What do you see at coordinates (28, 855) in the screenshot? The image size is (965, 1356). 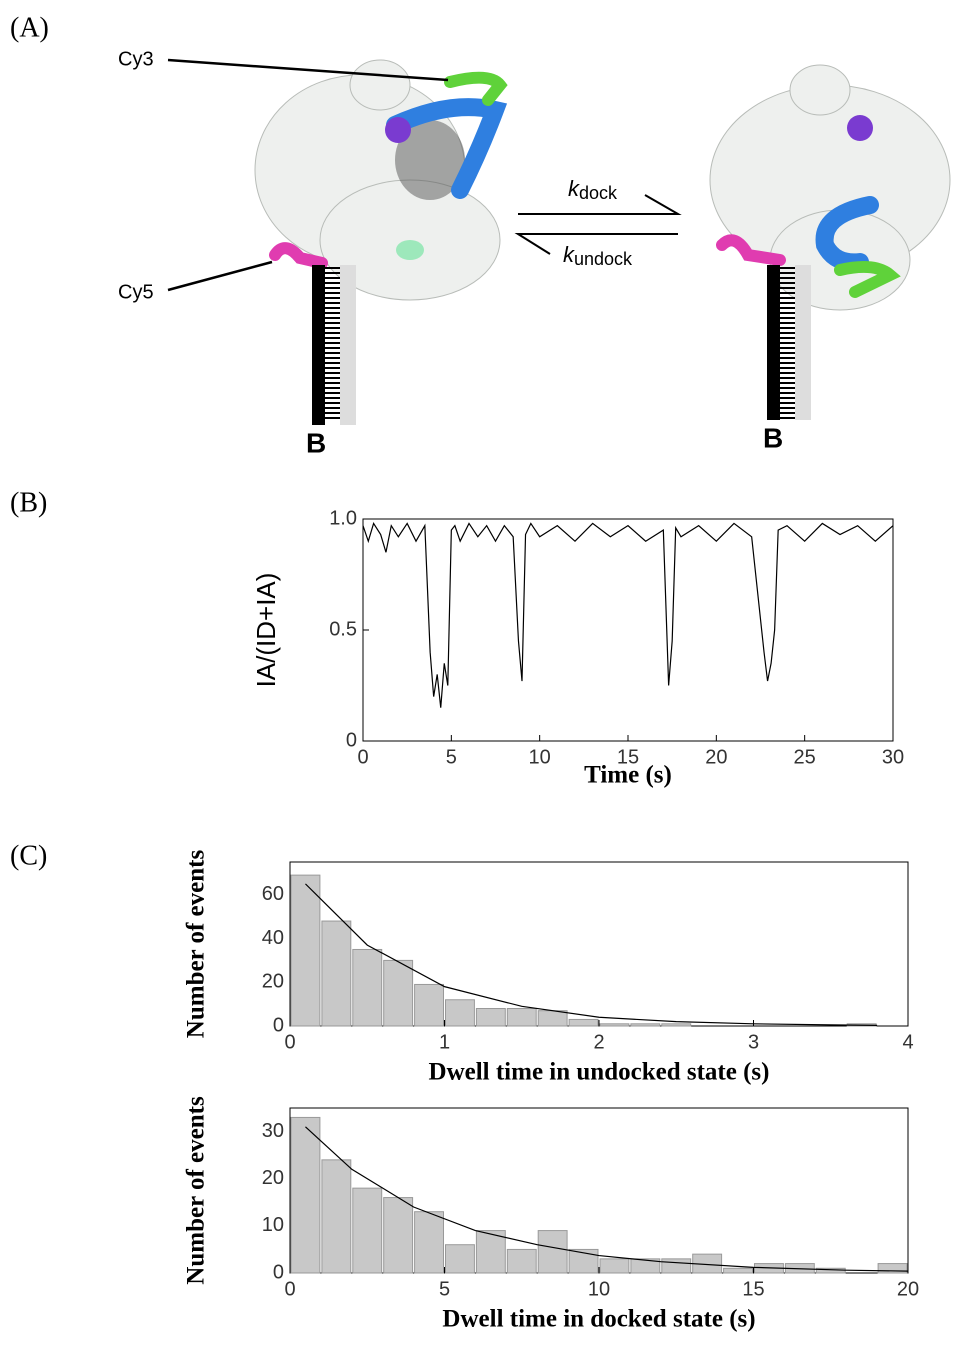 I see `panel-label: (C)` at bounding box center [28, 855].